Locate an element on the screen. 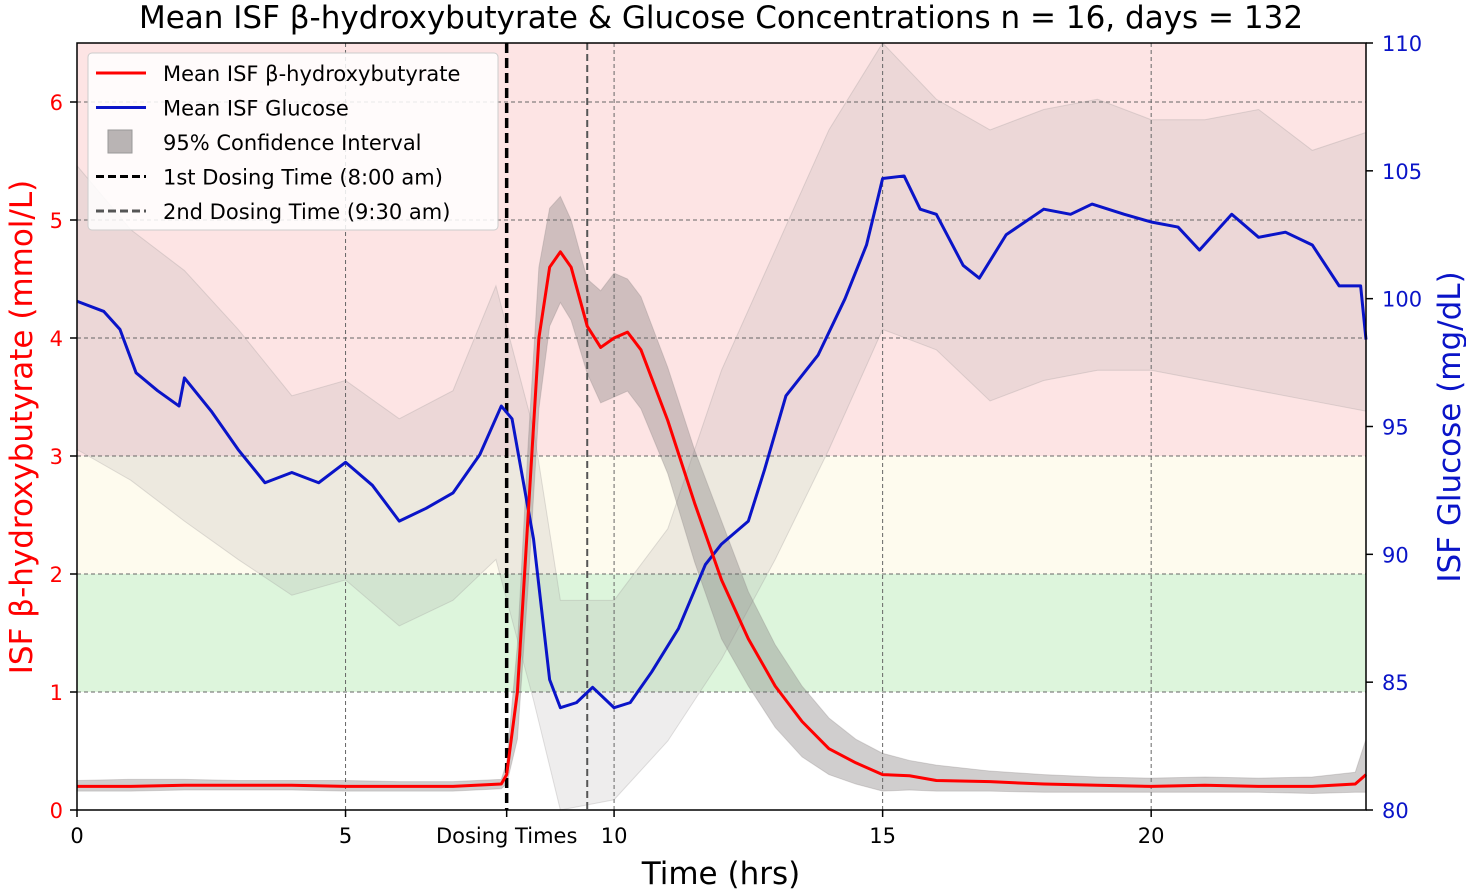  legend-ci-swatch is located at coordinates (120, 141).